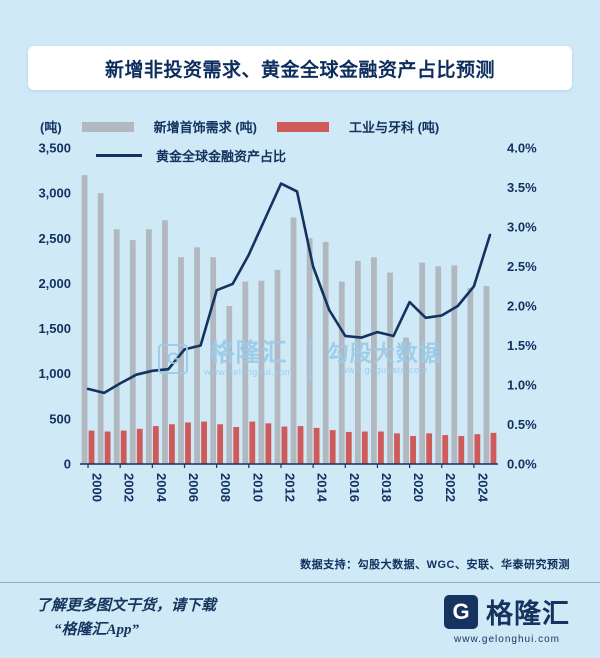 Image resolution: width=600 pixels, height=658 pixels. I want to click on industrial-legend-label: 工业与牙科 (吨), so click(394, 127).